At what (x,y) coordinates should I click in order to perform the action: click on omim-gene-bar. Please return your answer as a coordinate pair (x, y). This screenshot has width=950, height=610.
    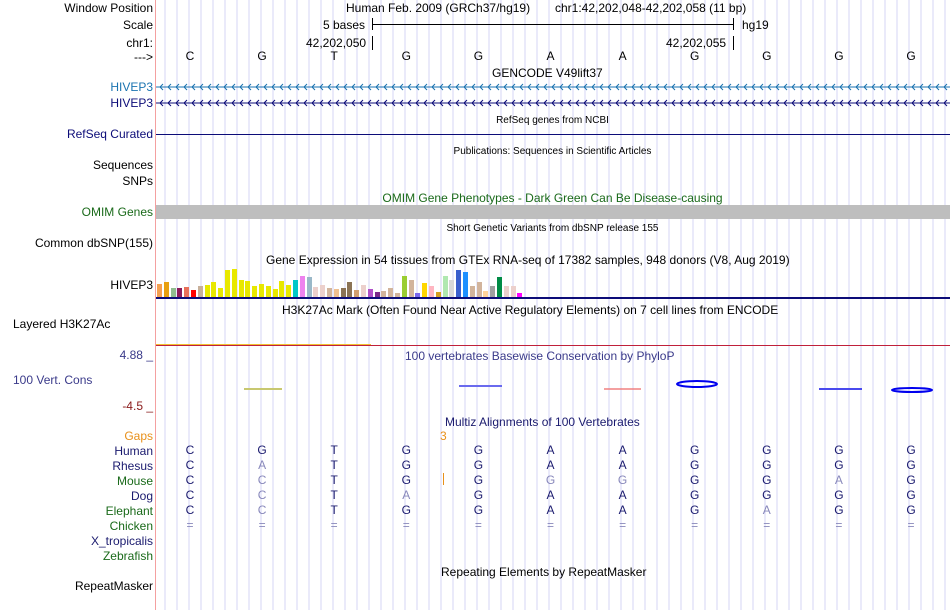
    Looking at the image, I should click on (553, 212).